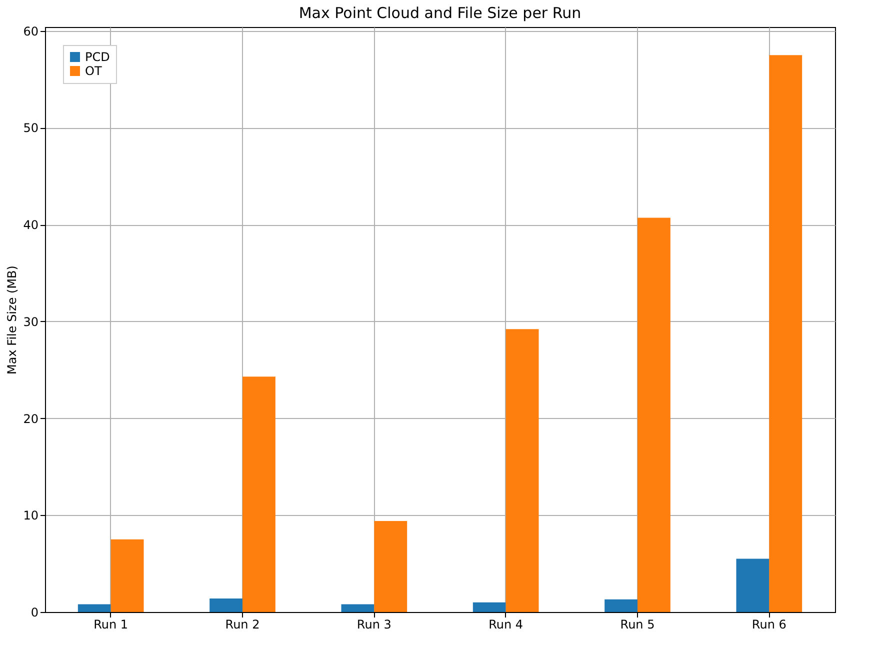 This screenshot has width=887, height=662. Describe the element at coordinates (637, 625) in the screenshot. I see `x-tick-label: Run 5` at that location.